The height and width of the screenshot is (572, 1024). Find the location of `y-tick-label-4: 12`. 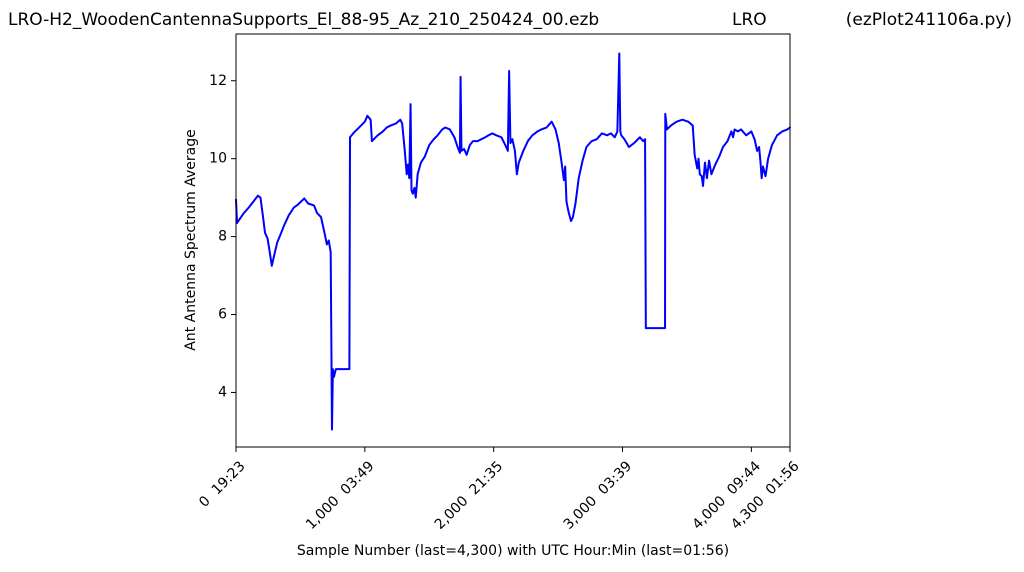

y-tick-label-4: 12 is located at coordinates (218, 81).